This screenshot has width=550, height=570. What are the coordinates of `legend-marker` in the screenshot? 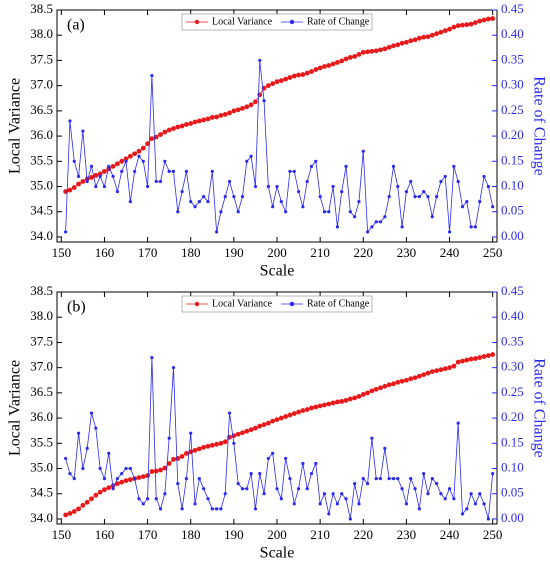 It's located at (292, 304).